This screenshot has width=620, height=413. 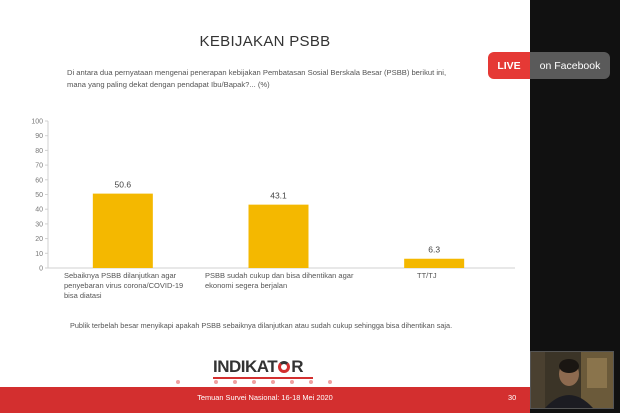 I want to click on y-tick-label: 100, so click(x=37, y=122).